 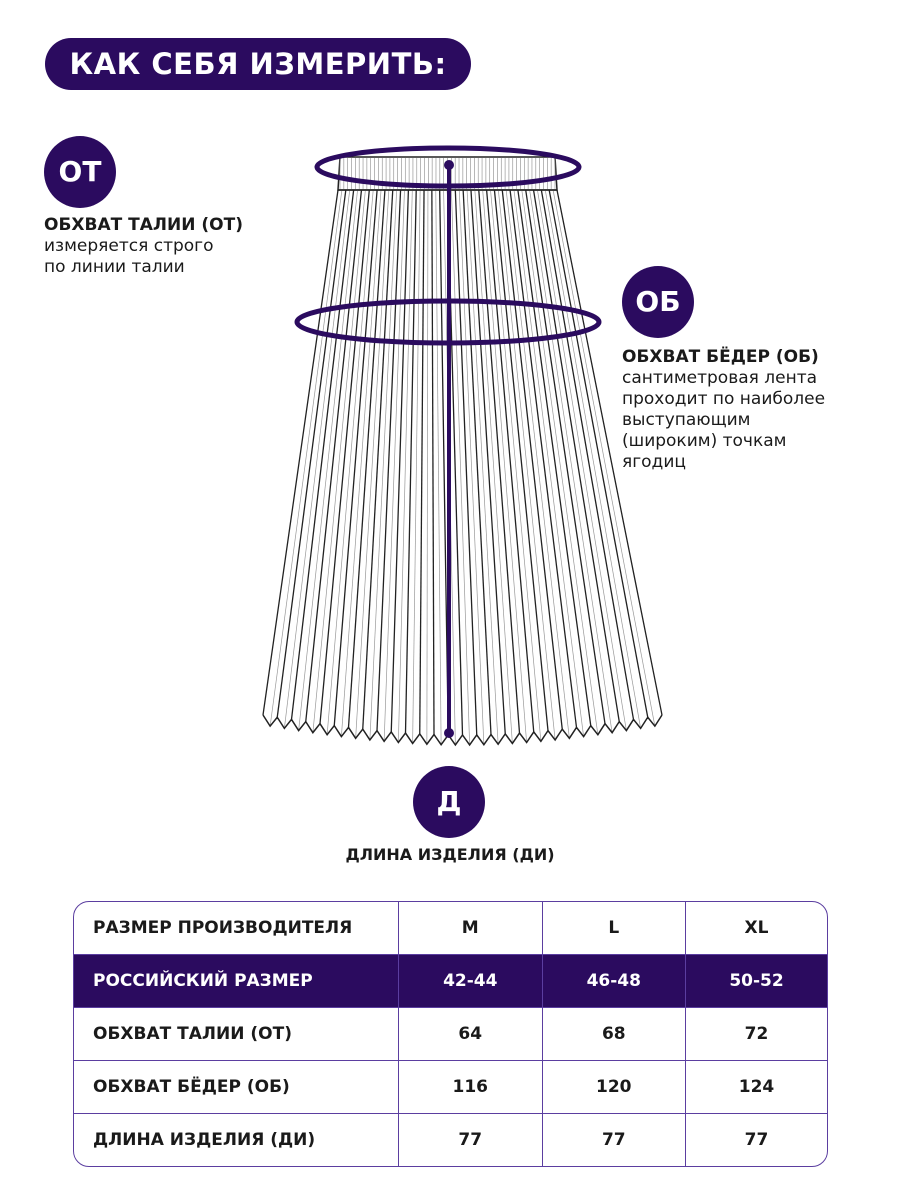 I want to click on length-top-dot, so click(x=449, y=165).